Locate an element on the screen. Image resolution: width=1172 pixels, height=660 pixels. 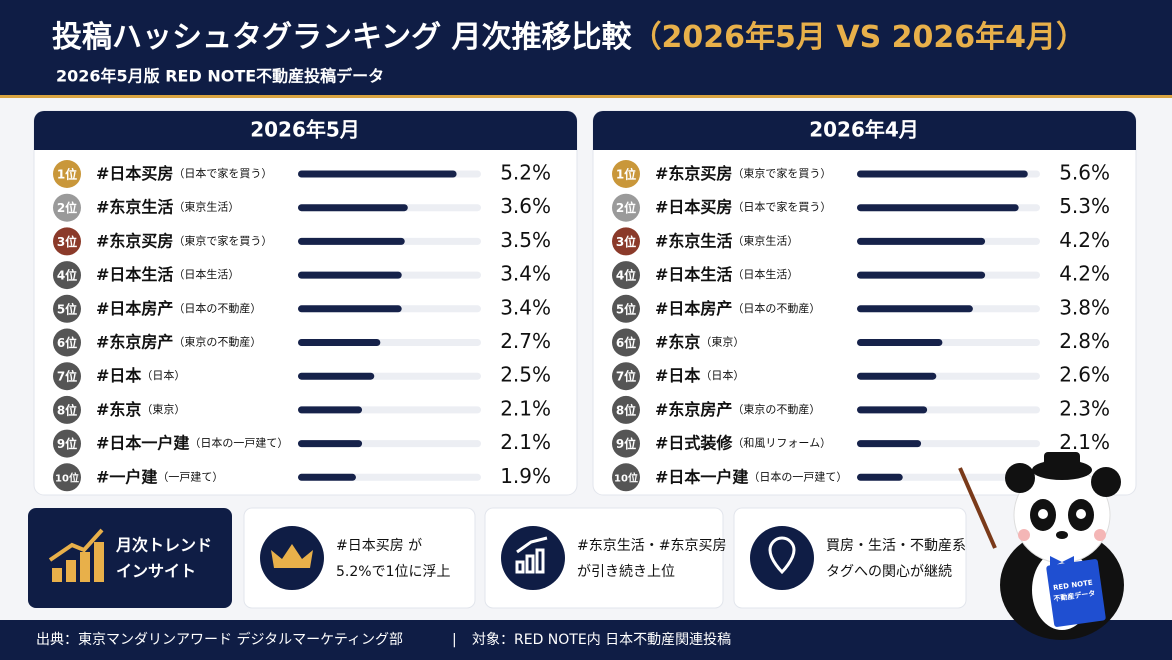
tag-label: #日本生活（日本生活） is located at coordinates (726, 274).